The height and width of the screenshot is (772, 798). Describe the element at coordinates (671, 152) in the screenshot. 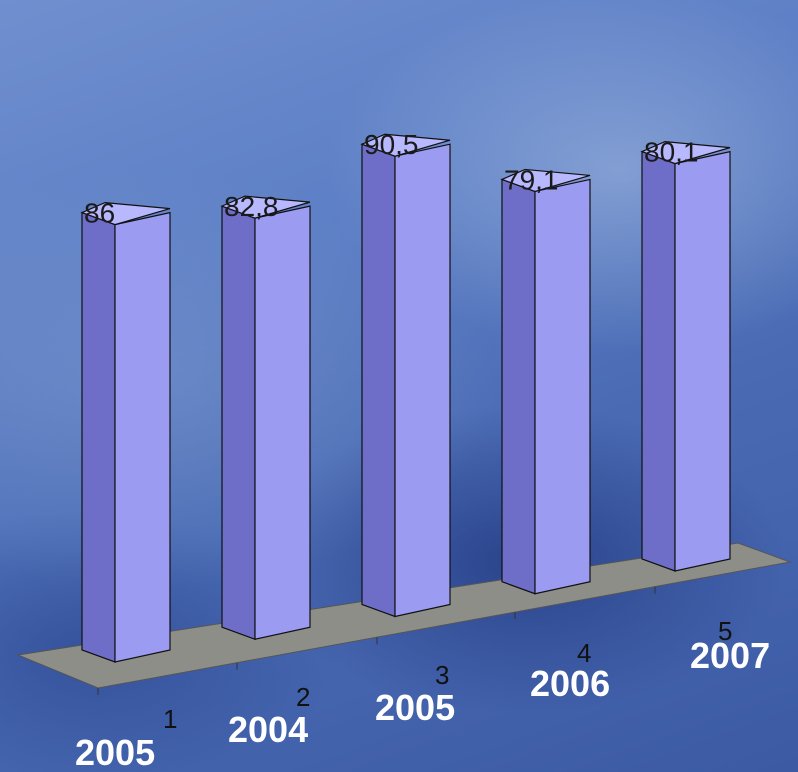

I see `data-label: 80,1` at that location.